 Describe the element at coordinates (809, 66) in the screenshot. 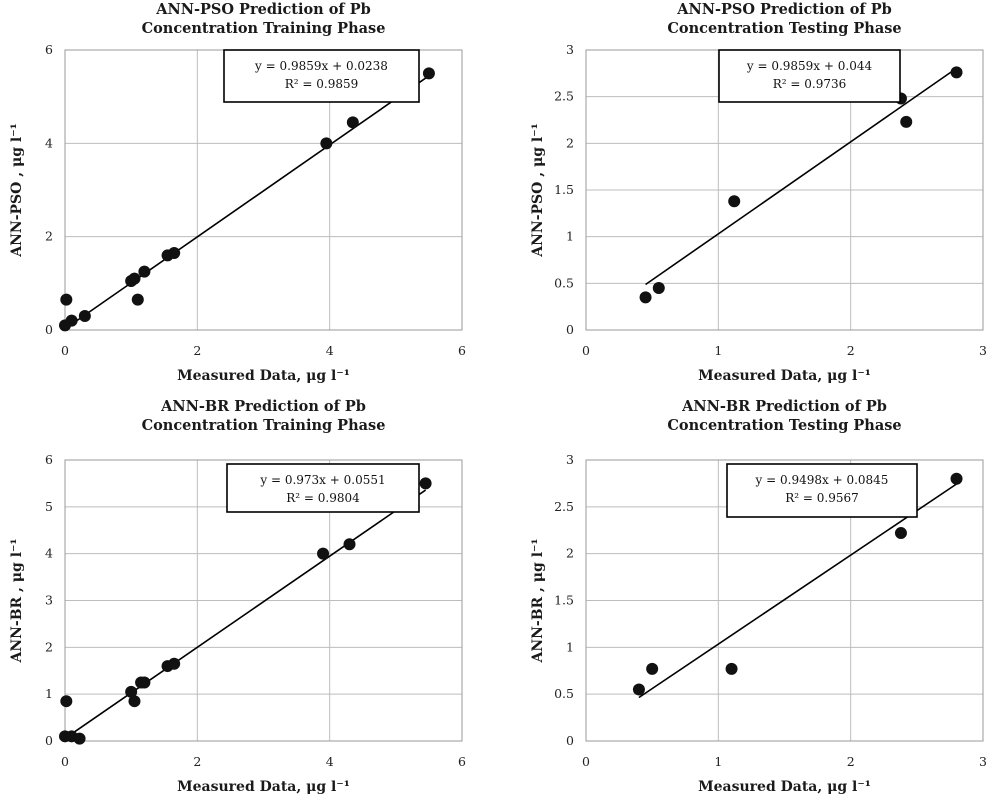

I see `regression-equation: y = 0.9859x + 0.044` at that location.